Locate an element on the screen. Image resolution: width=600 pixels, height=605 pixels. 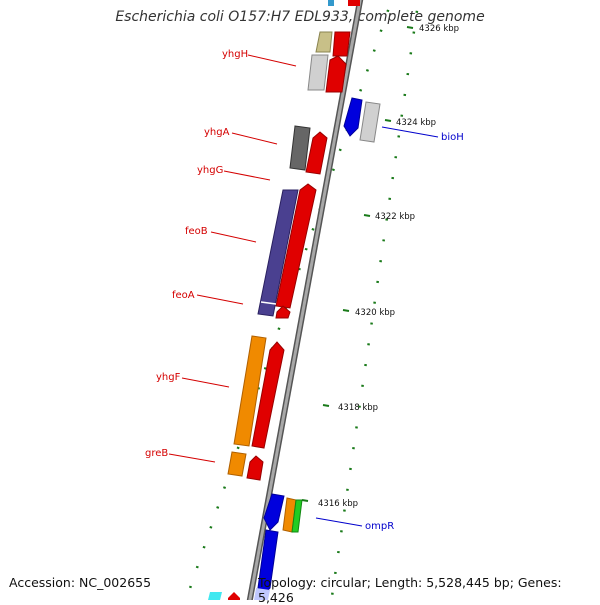
gene-label-yhgG: yhgG is located at coordinates (210, 170).